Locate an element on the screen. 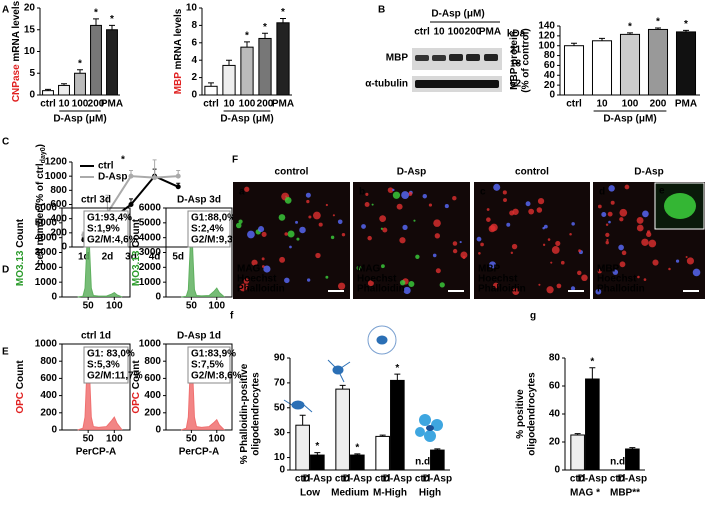 The image size is (708, 513). y-tick-label: 50 is located at coordinates (280, 407).